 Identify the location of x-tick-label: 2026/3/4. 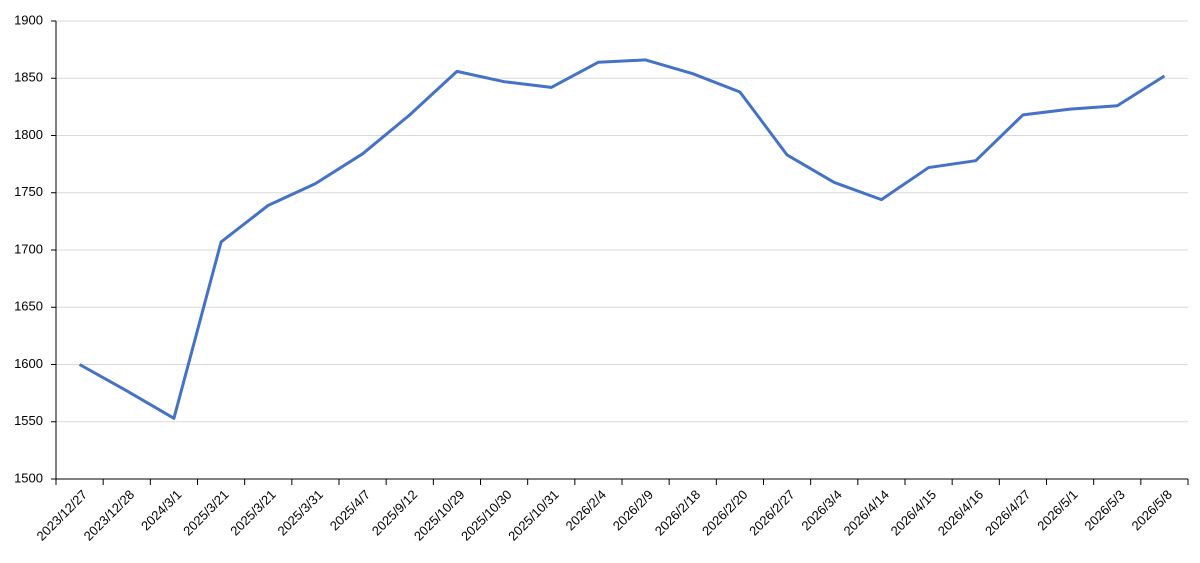
(821, 510).